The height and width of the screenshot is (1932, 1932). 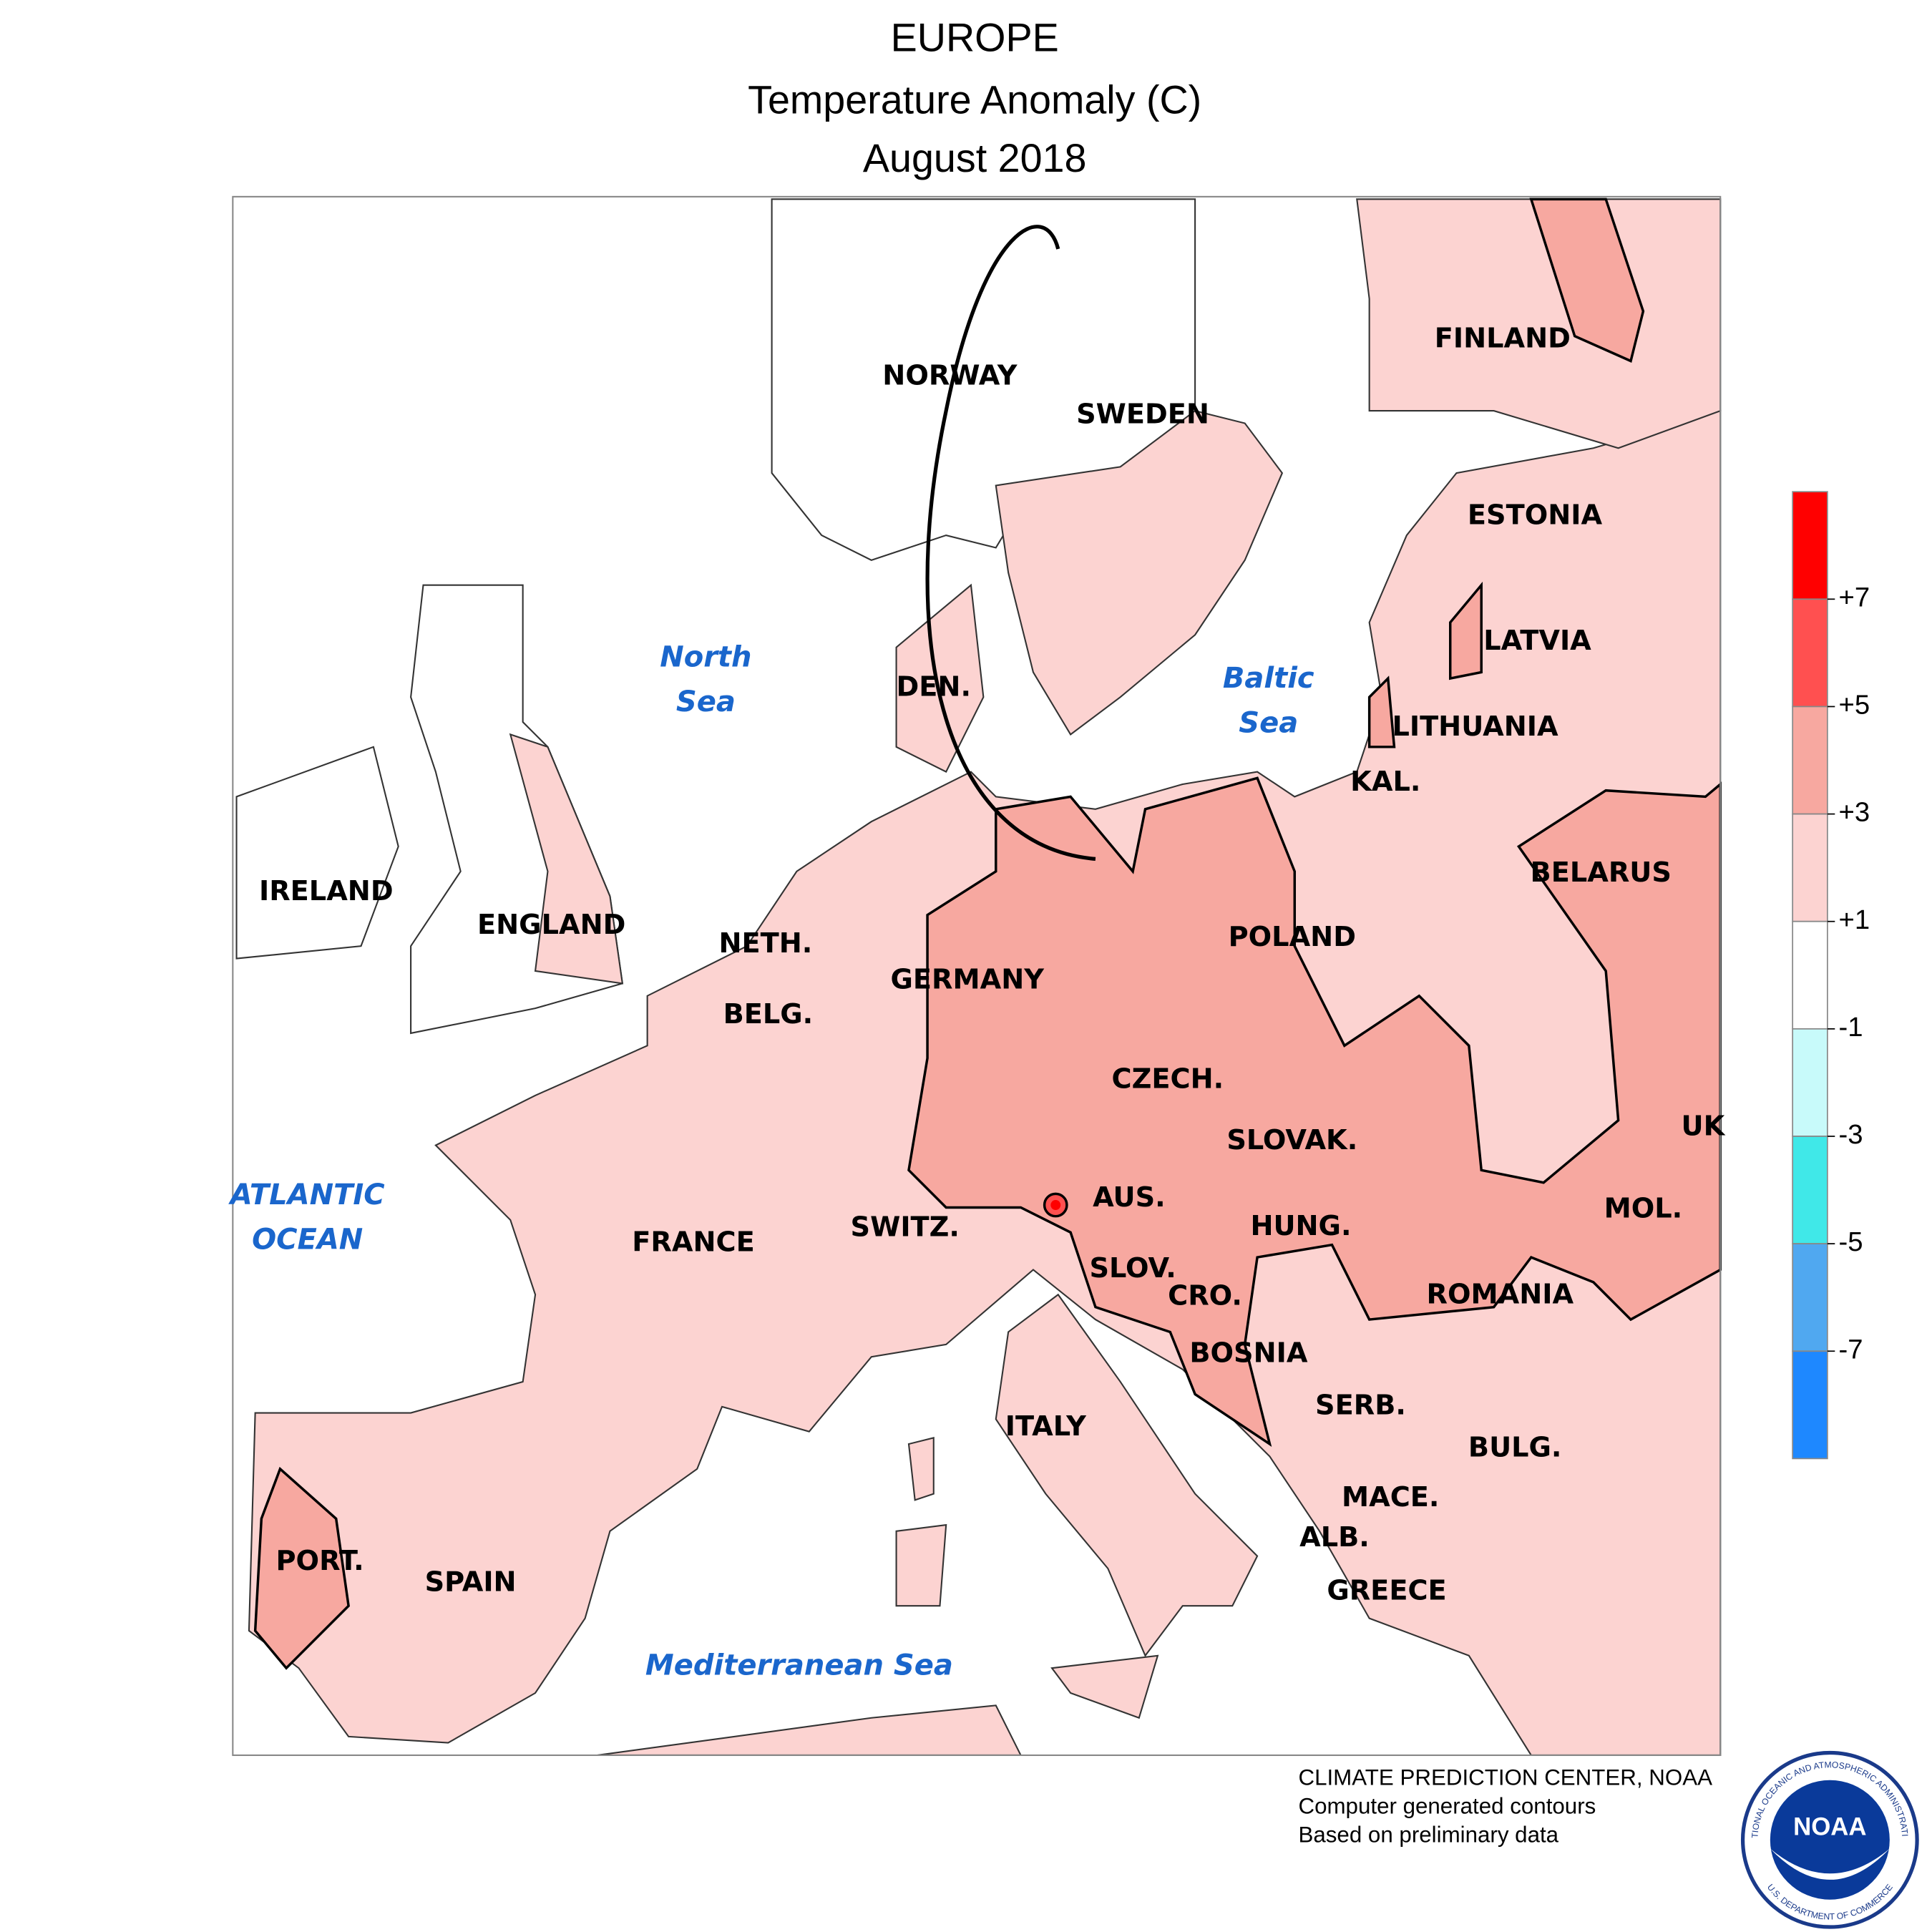 I want to click on sea-label: Baltic, so click(x=1268, y=678).